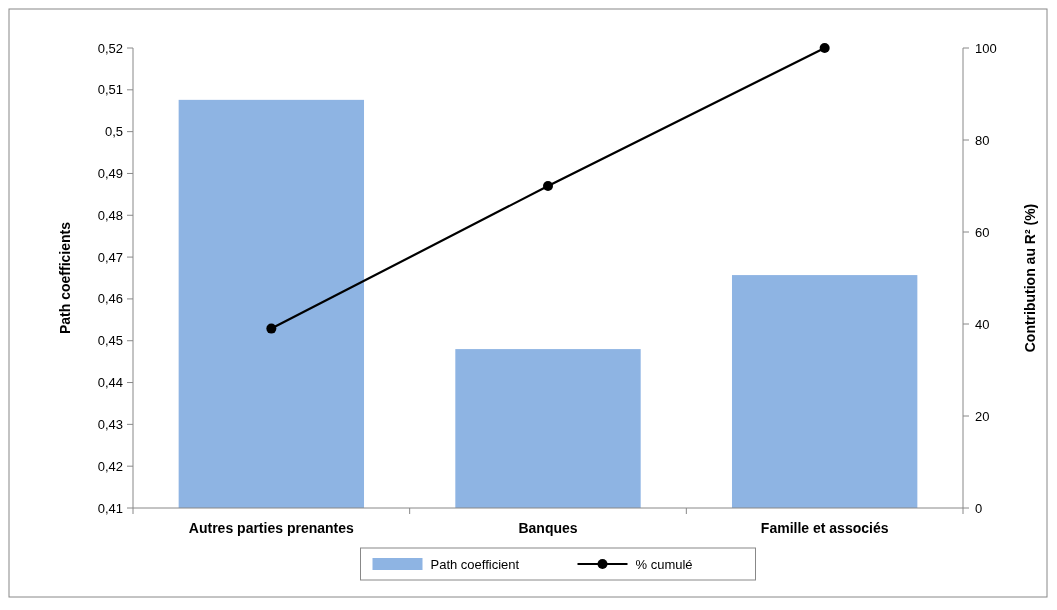  Describe the element at coordinates (65, 278) in the screenshot. I see `y-axis-title: Path coefficients` at that location.